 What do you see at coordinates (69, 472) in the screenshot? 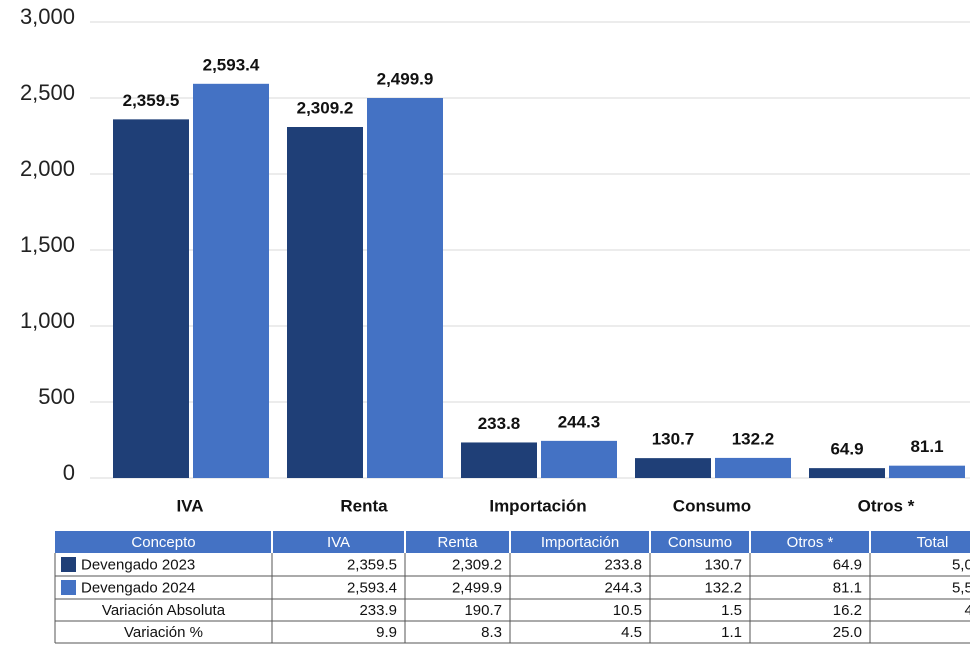
I see `y-tick-label: 0` at bounding box center [69, 472].